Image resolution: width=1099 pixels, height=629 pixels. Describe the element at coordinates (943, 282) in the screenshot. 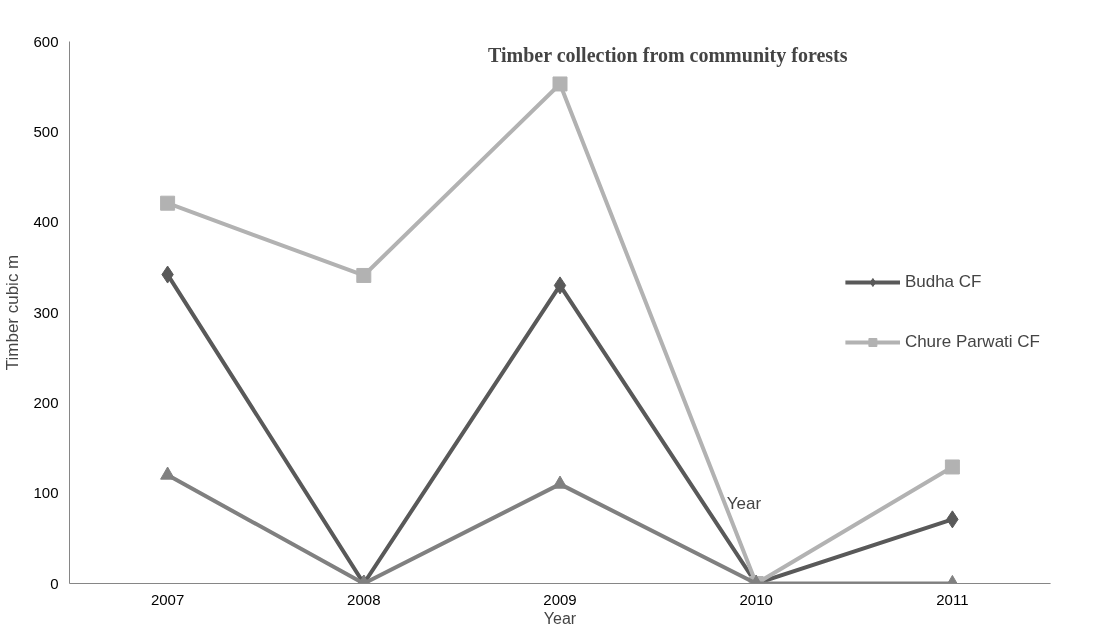

I see `legend-label: Budha CF` at that location.